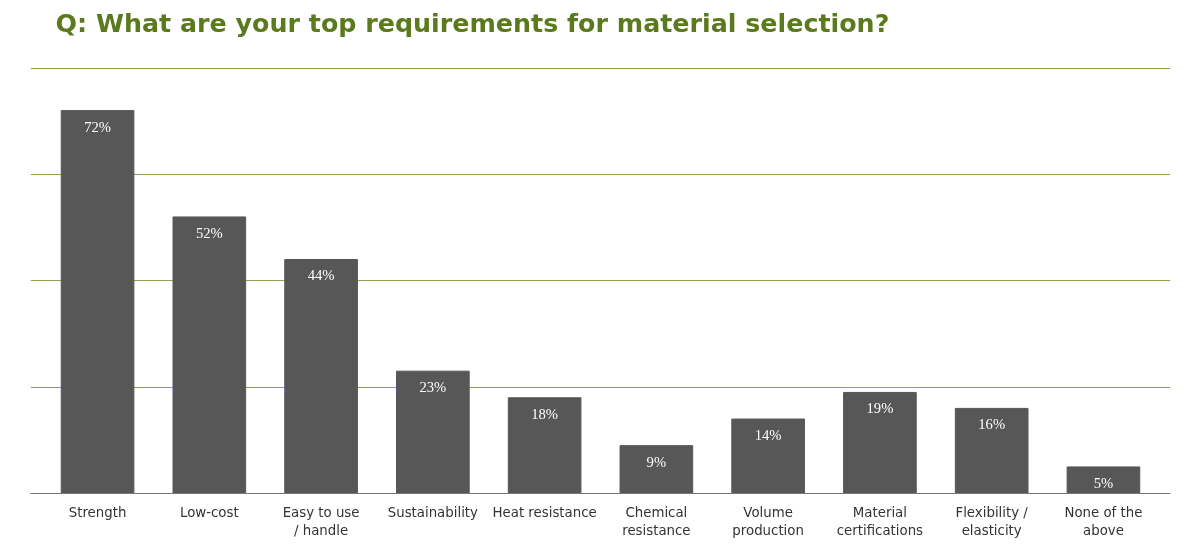  What do you see at coordinates (433, 512) in the screenshot?
I see `x-tick-label: Sustainability` at bounding box center [433, 512].